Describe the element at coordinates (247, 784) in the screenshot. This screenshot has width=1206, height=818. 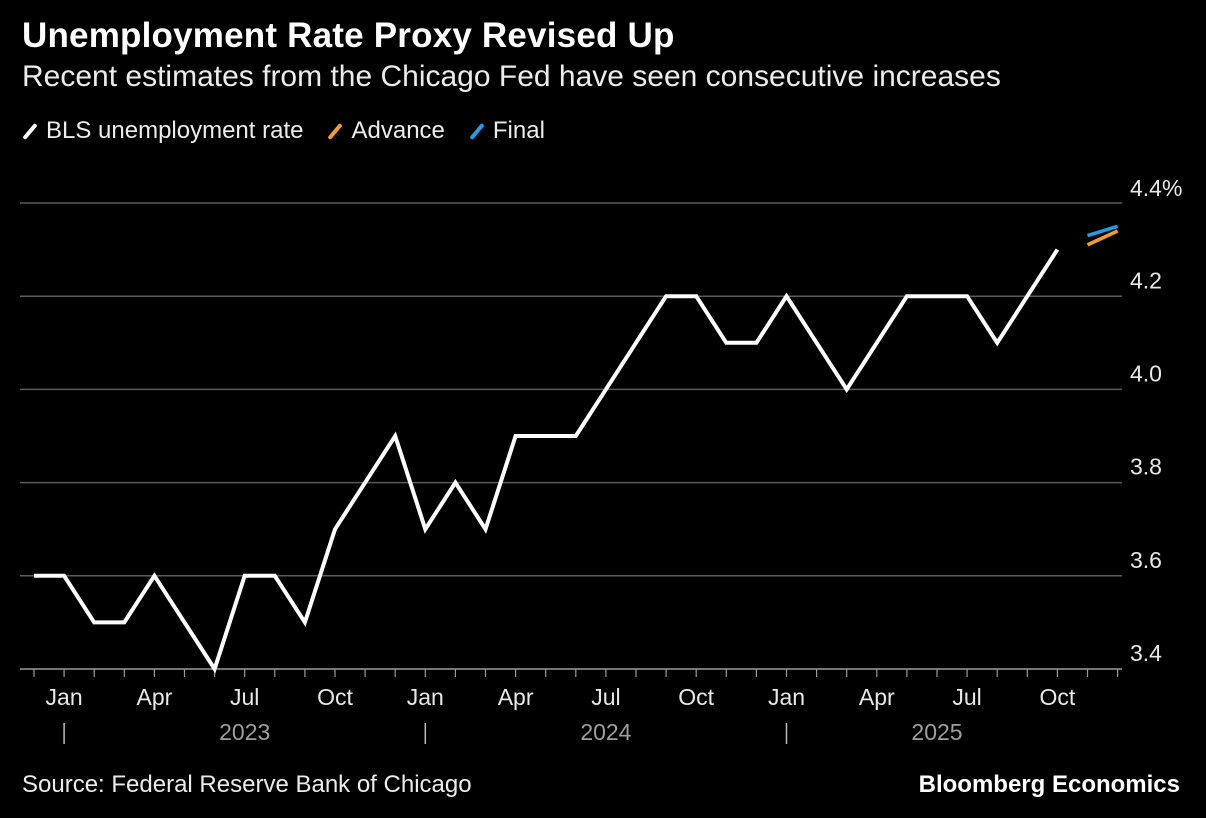
I see `source-note: Source: Federal Reserve Bank of Chicago` at that location.